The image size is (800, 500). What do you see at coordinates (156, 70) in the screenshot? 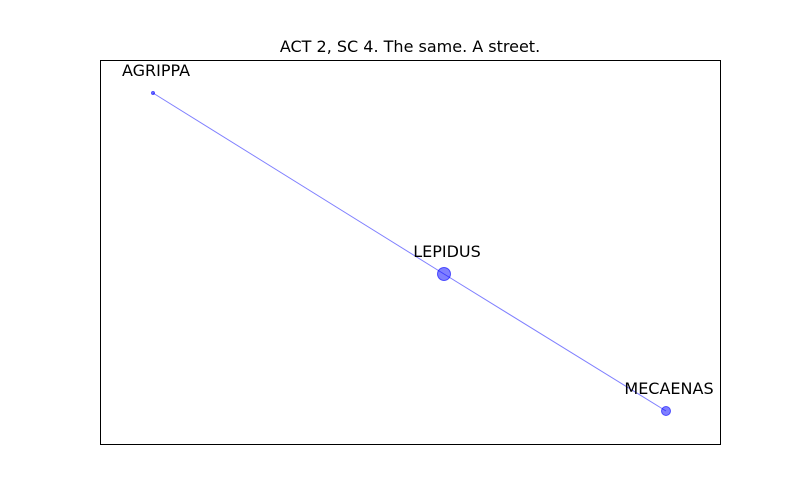
I see `node-label-agrippa: AGRIPPA` at bounding box center [156, 70].